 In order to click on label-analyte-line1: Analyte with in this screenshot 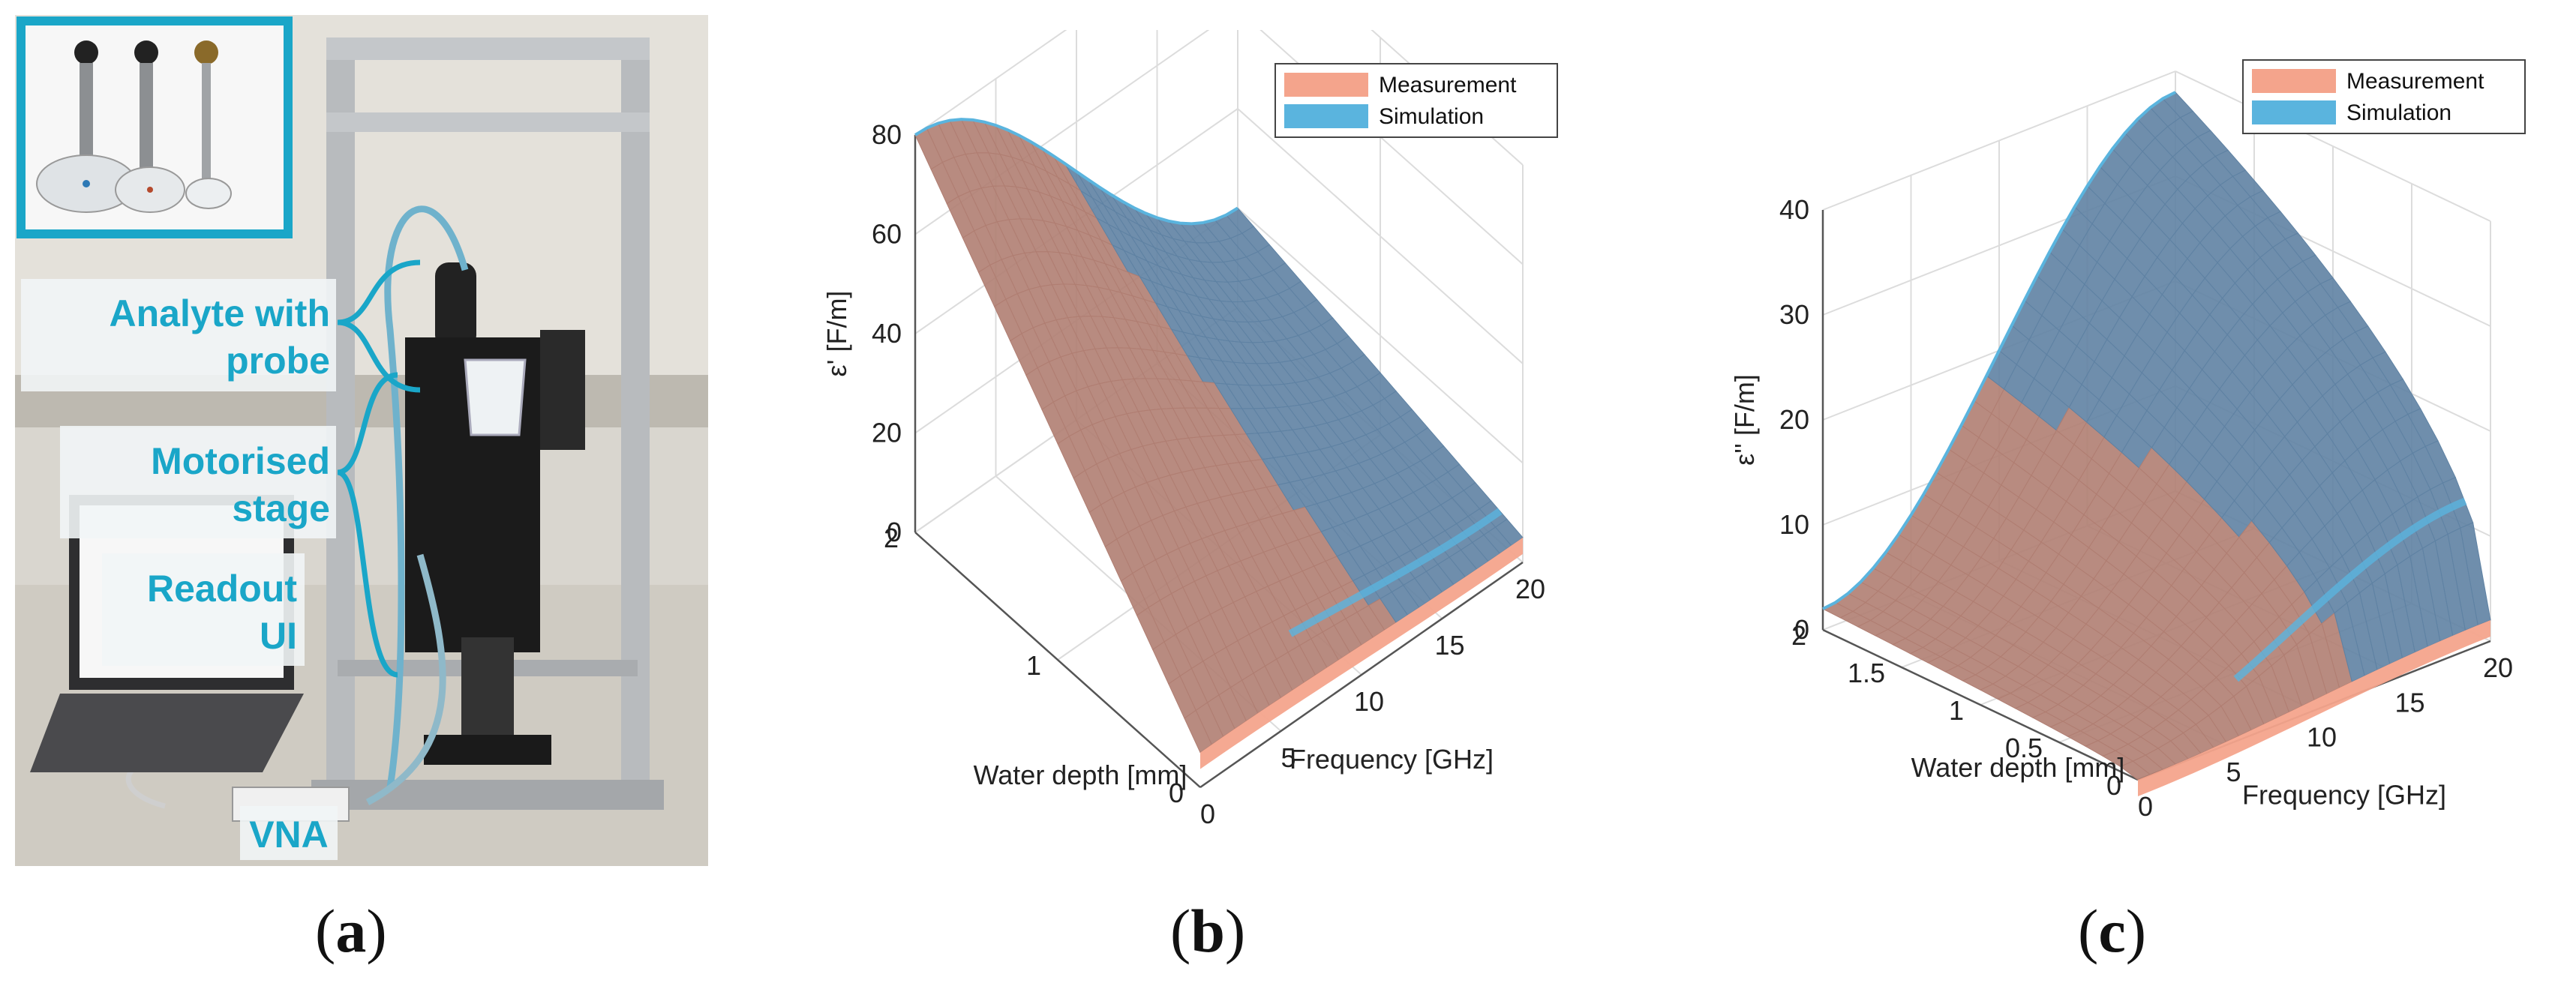, I will do `click(220, 313)`.